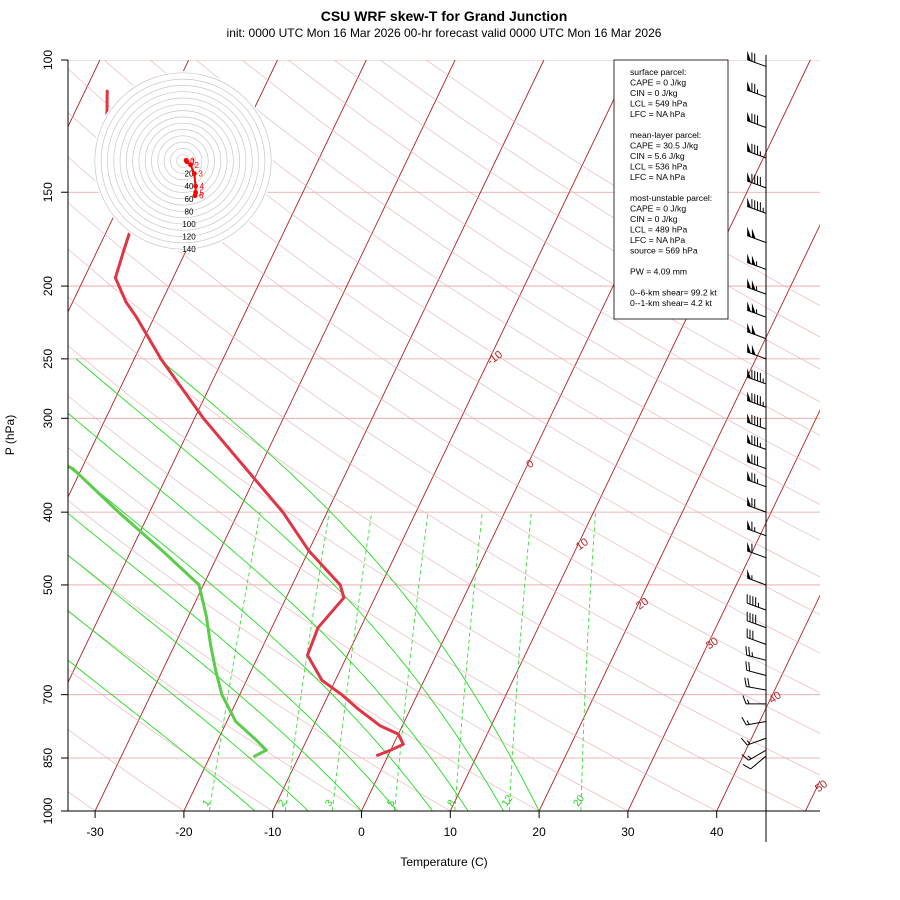  Describe the element at coordinates (628, 832) in the screenshot. I see `x-tick-label: 30` at that location.